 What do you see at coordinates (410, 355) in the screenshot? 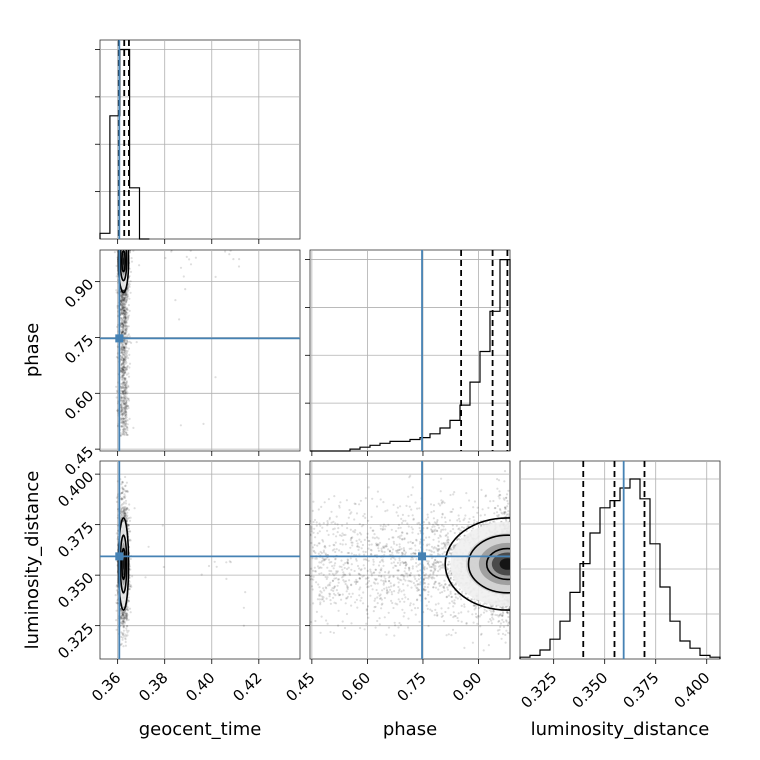
I see `histogram-step` at bounding box center [410, 355].